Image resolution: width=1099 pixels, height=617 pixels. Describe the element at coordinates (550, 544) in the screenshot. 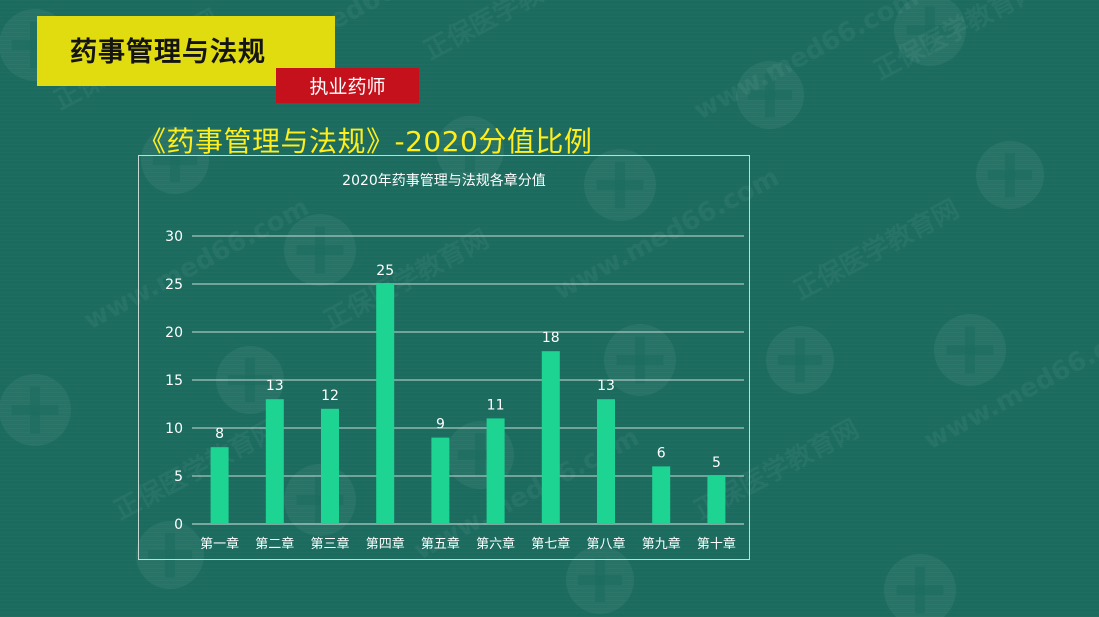

I see `x-tick-label: 第七章` at that location.